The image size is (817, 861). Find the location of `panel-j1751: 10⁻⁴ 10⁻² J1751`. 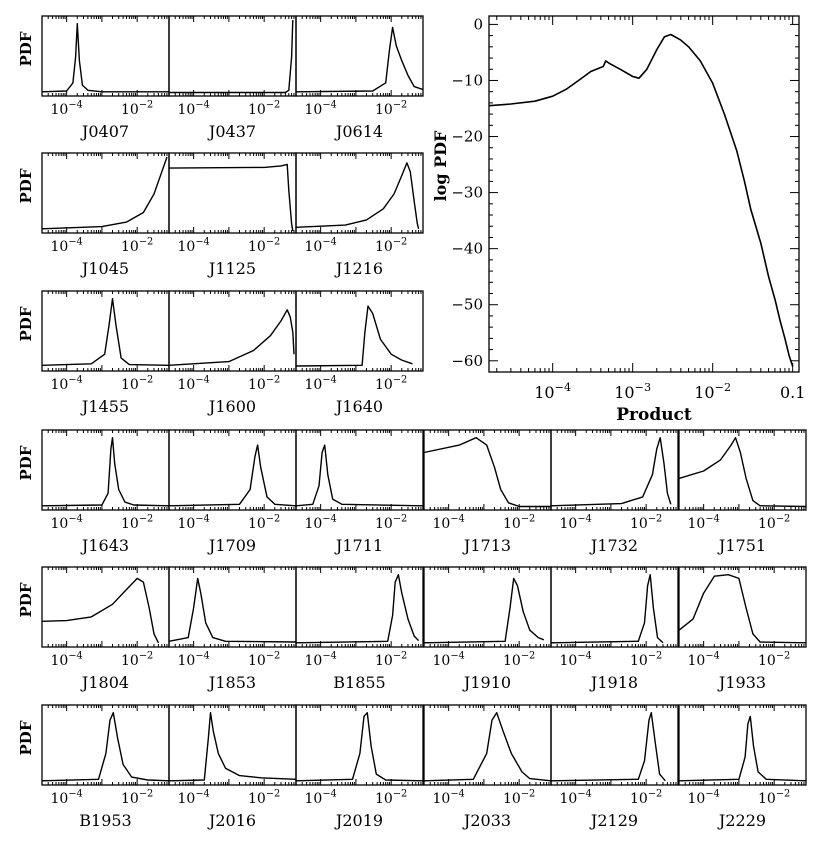

panel-j1751: 10⁻⁴ 10⁻² J1751 is located at coordinates (742, 492).